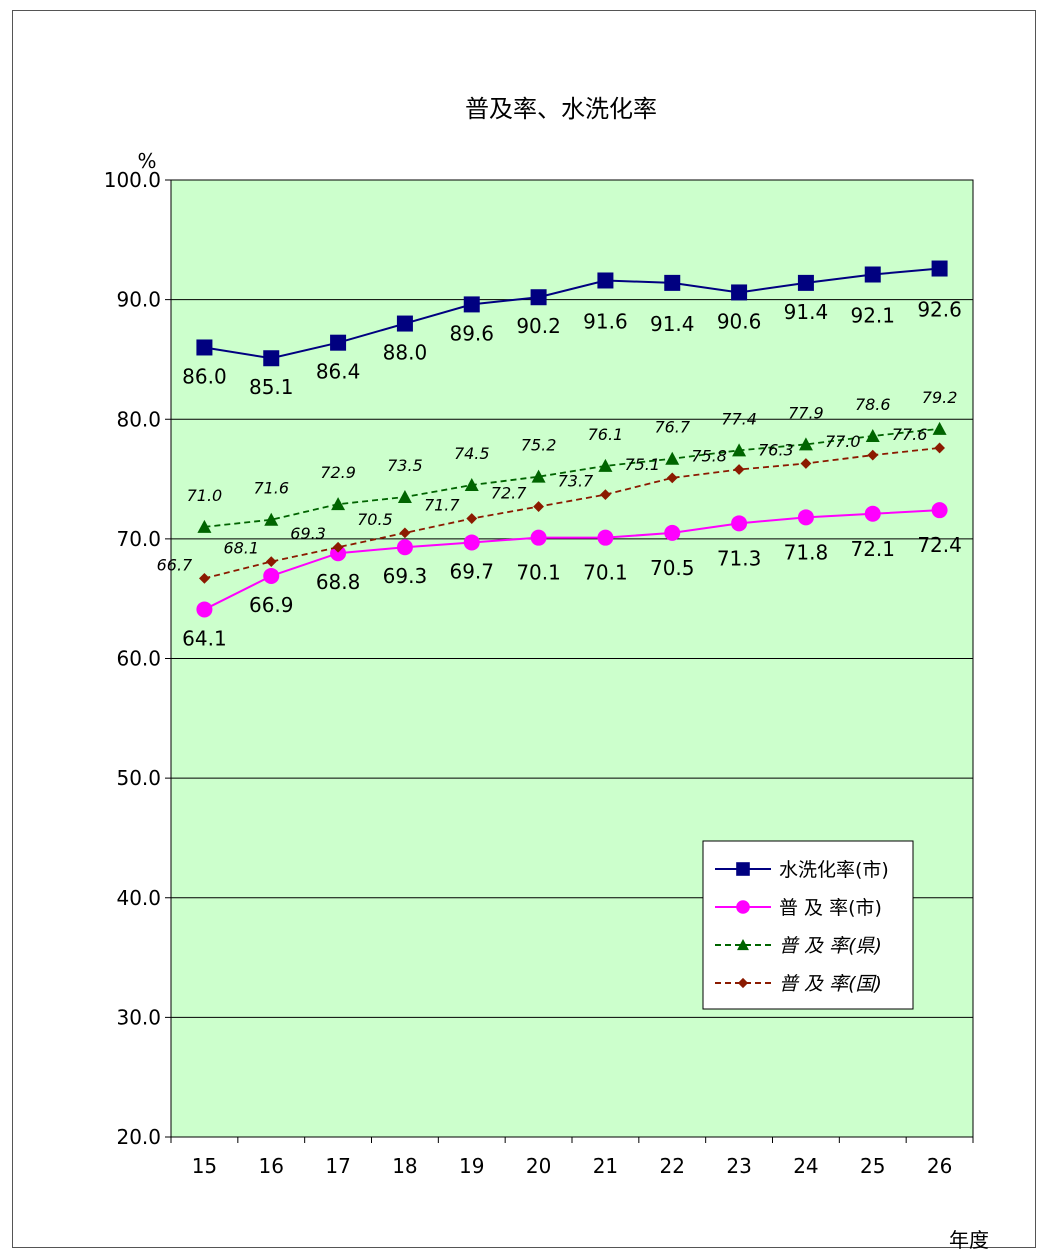 Image resolution: width=1049 pixels, height=1256 pixels. What do you see at coordinates (739, 321) in the screenshot?
I see `data-label: 90.6` at bounding box center [739, 321].